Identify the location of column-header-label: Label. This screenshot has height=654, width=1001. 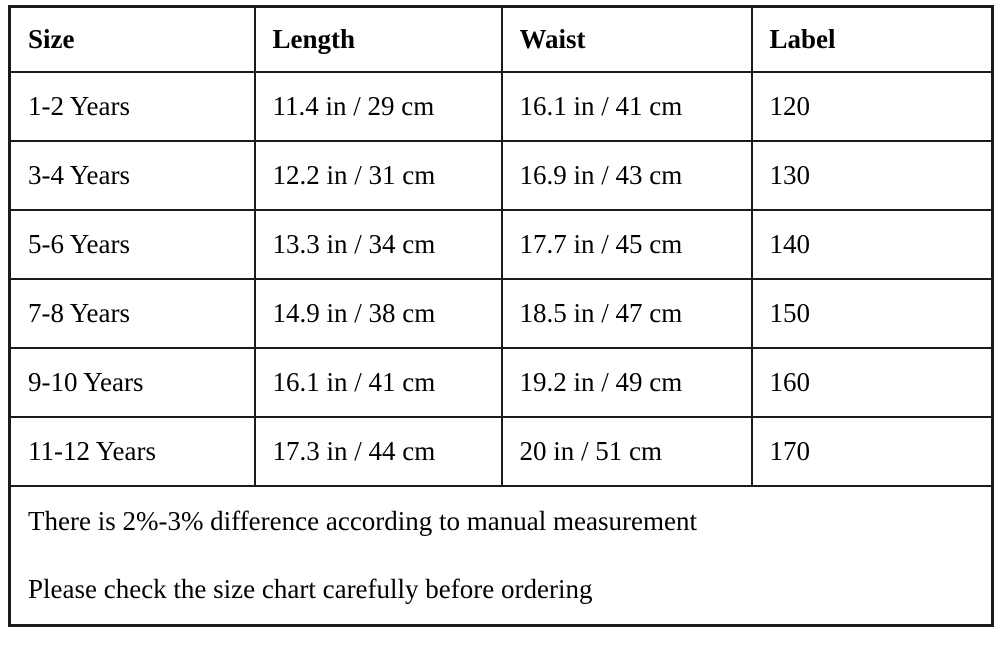
(872, 39).